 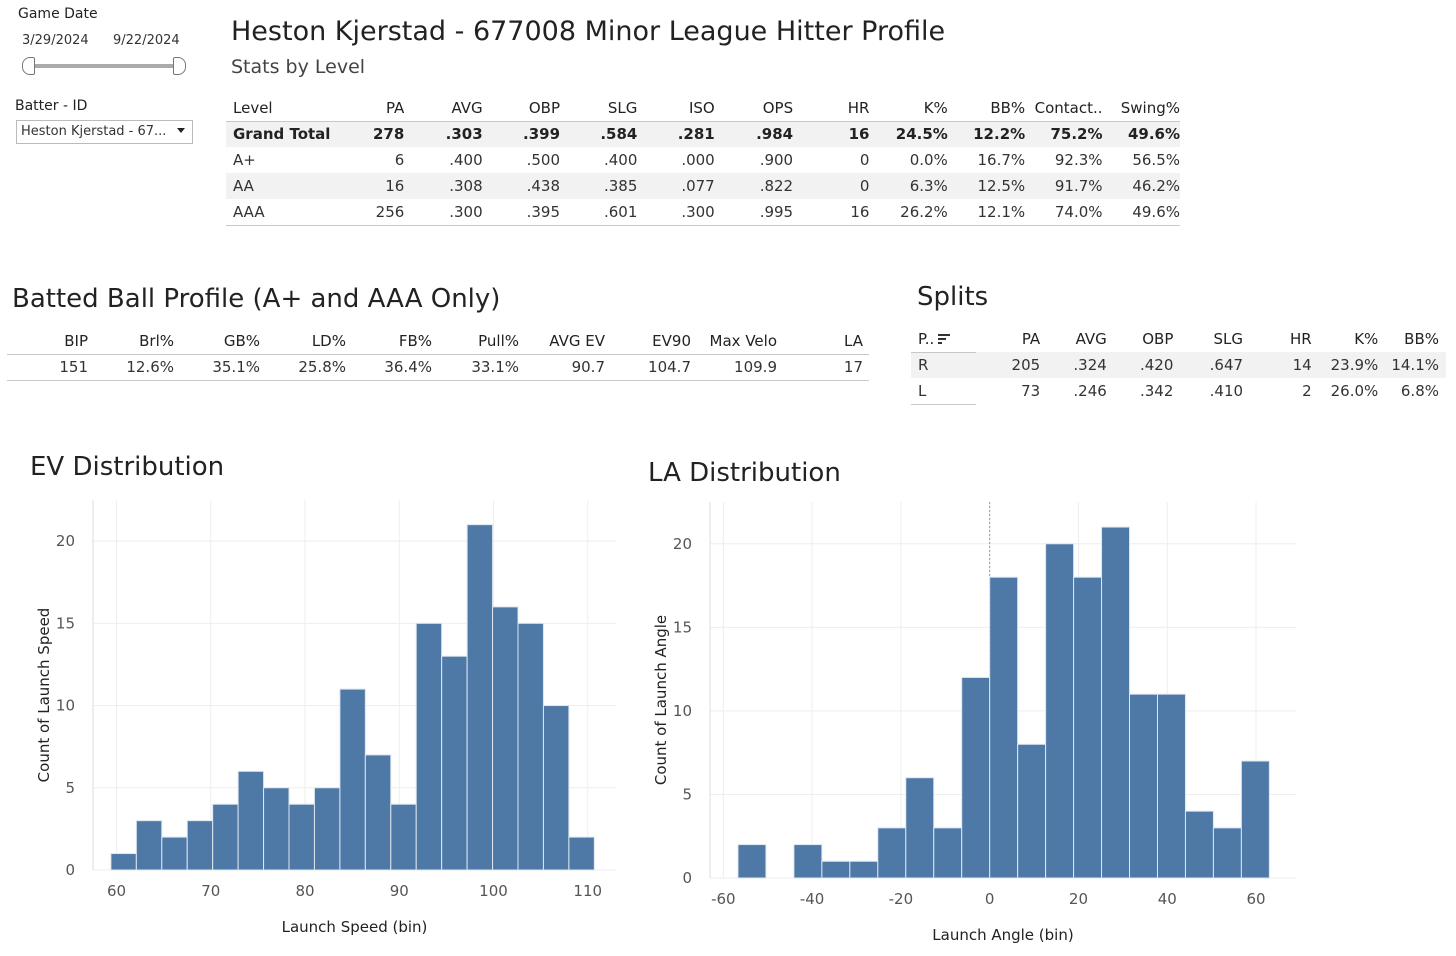 What do you see at coordinates (599, 186) in the screenshot?
I see `table-cell: .385` at bounding box center [599, 186].